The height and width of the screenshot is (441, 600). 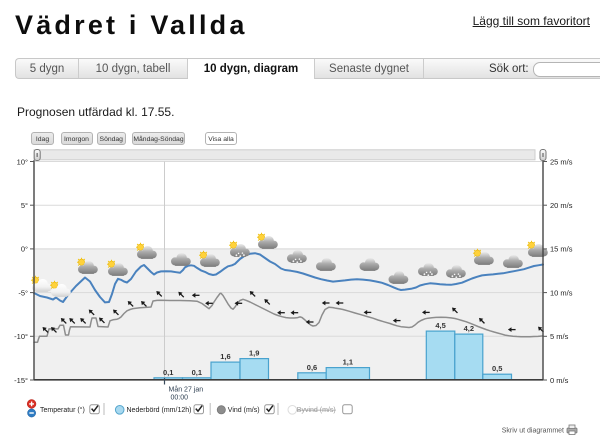 I want to click on svg-text: 0 m/s, so click(x=559, y=380).